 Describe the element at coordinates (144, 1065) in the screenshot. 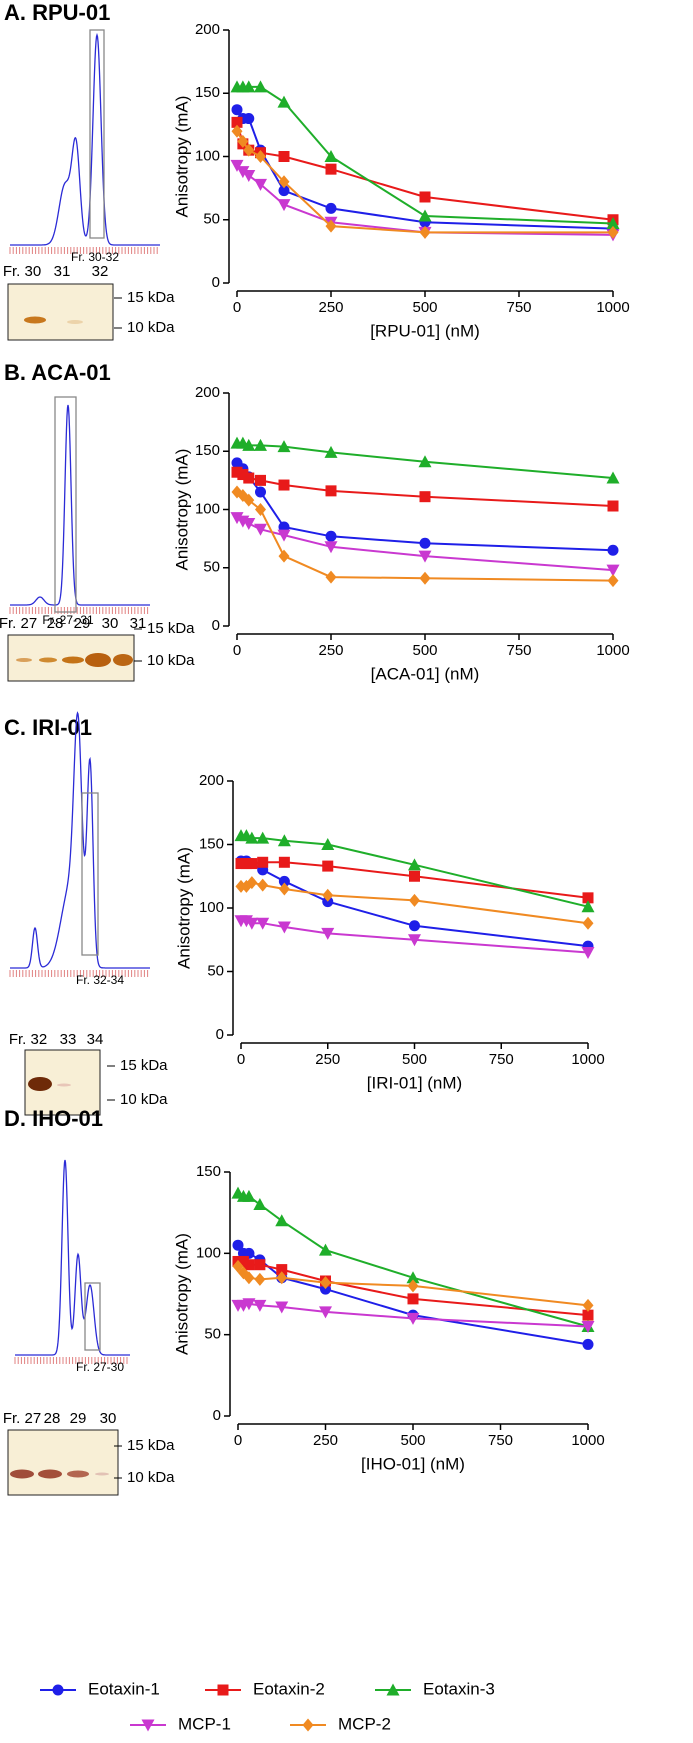

I see `size-marker: 15 kDa` at that location.